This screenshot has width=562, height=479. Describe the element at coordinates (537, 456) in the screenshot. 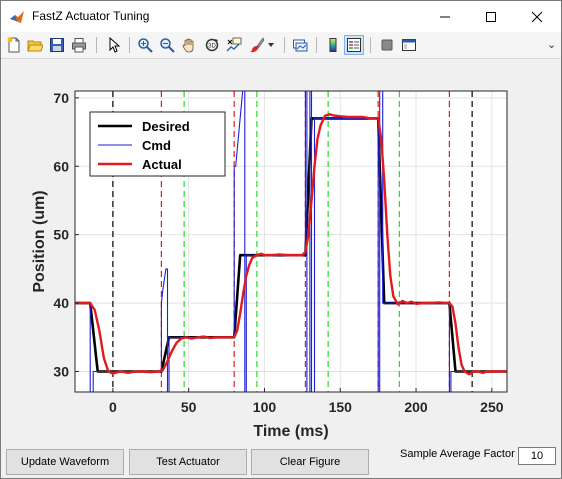

I see `sample-average-factor-input` at that location.